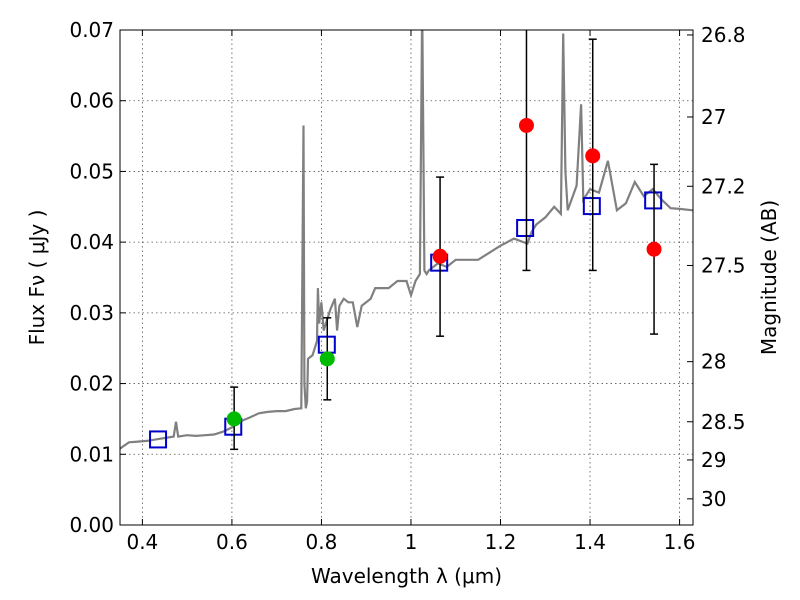  Describe the element at coordinates (91, 242) in the screenshot. I see `y-tick-label: 0.04` at that location.